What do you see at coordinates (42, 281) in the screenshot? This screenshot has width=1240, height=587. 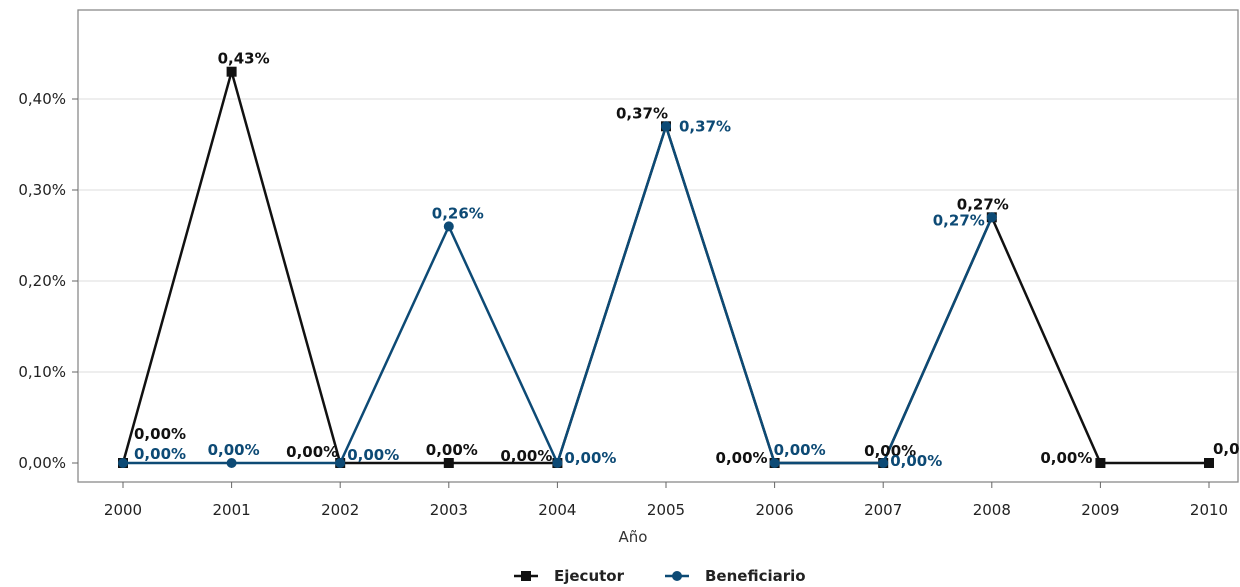 I see `y-tick-label: 0,20%` at bounding box center [42, 281].